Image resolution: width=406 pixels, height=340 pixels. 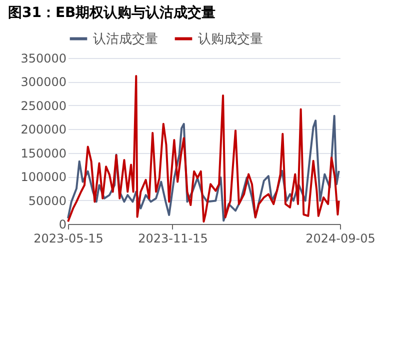 I want to click on y-tick-label: 200000, so click(x=43, y=129).